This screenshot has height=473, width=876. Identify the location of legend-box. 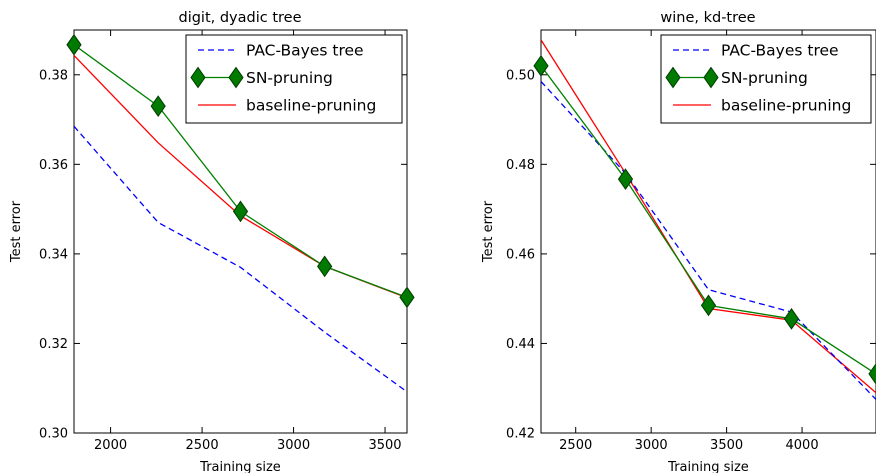
(294, 79).